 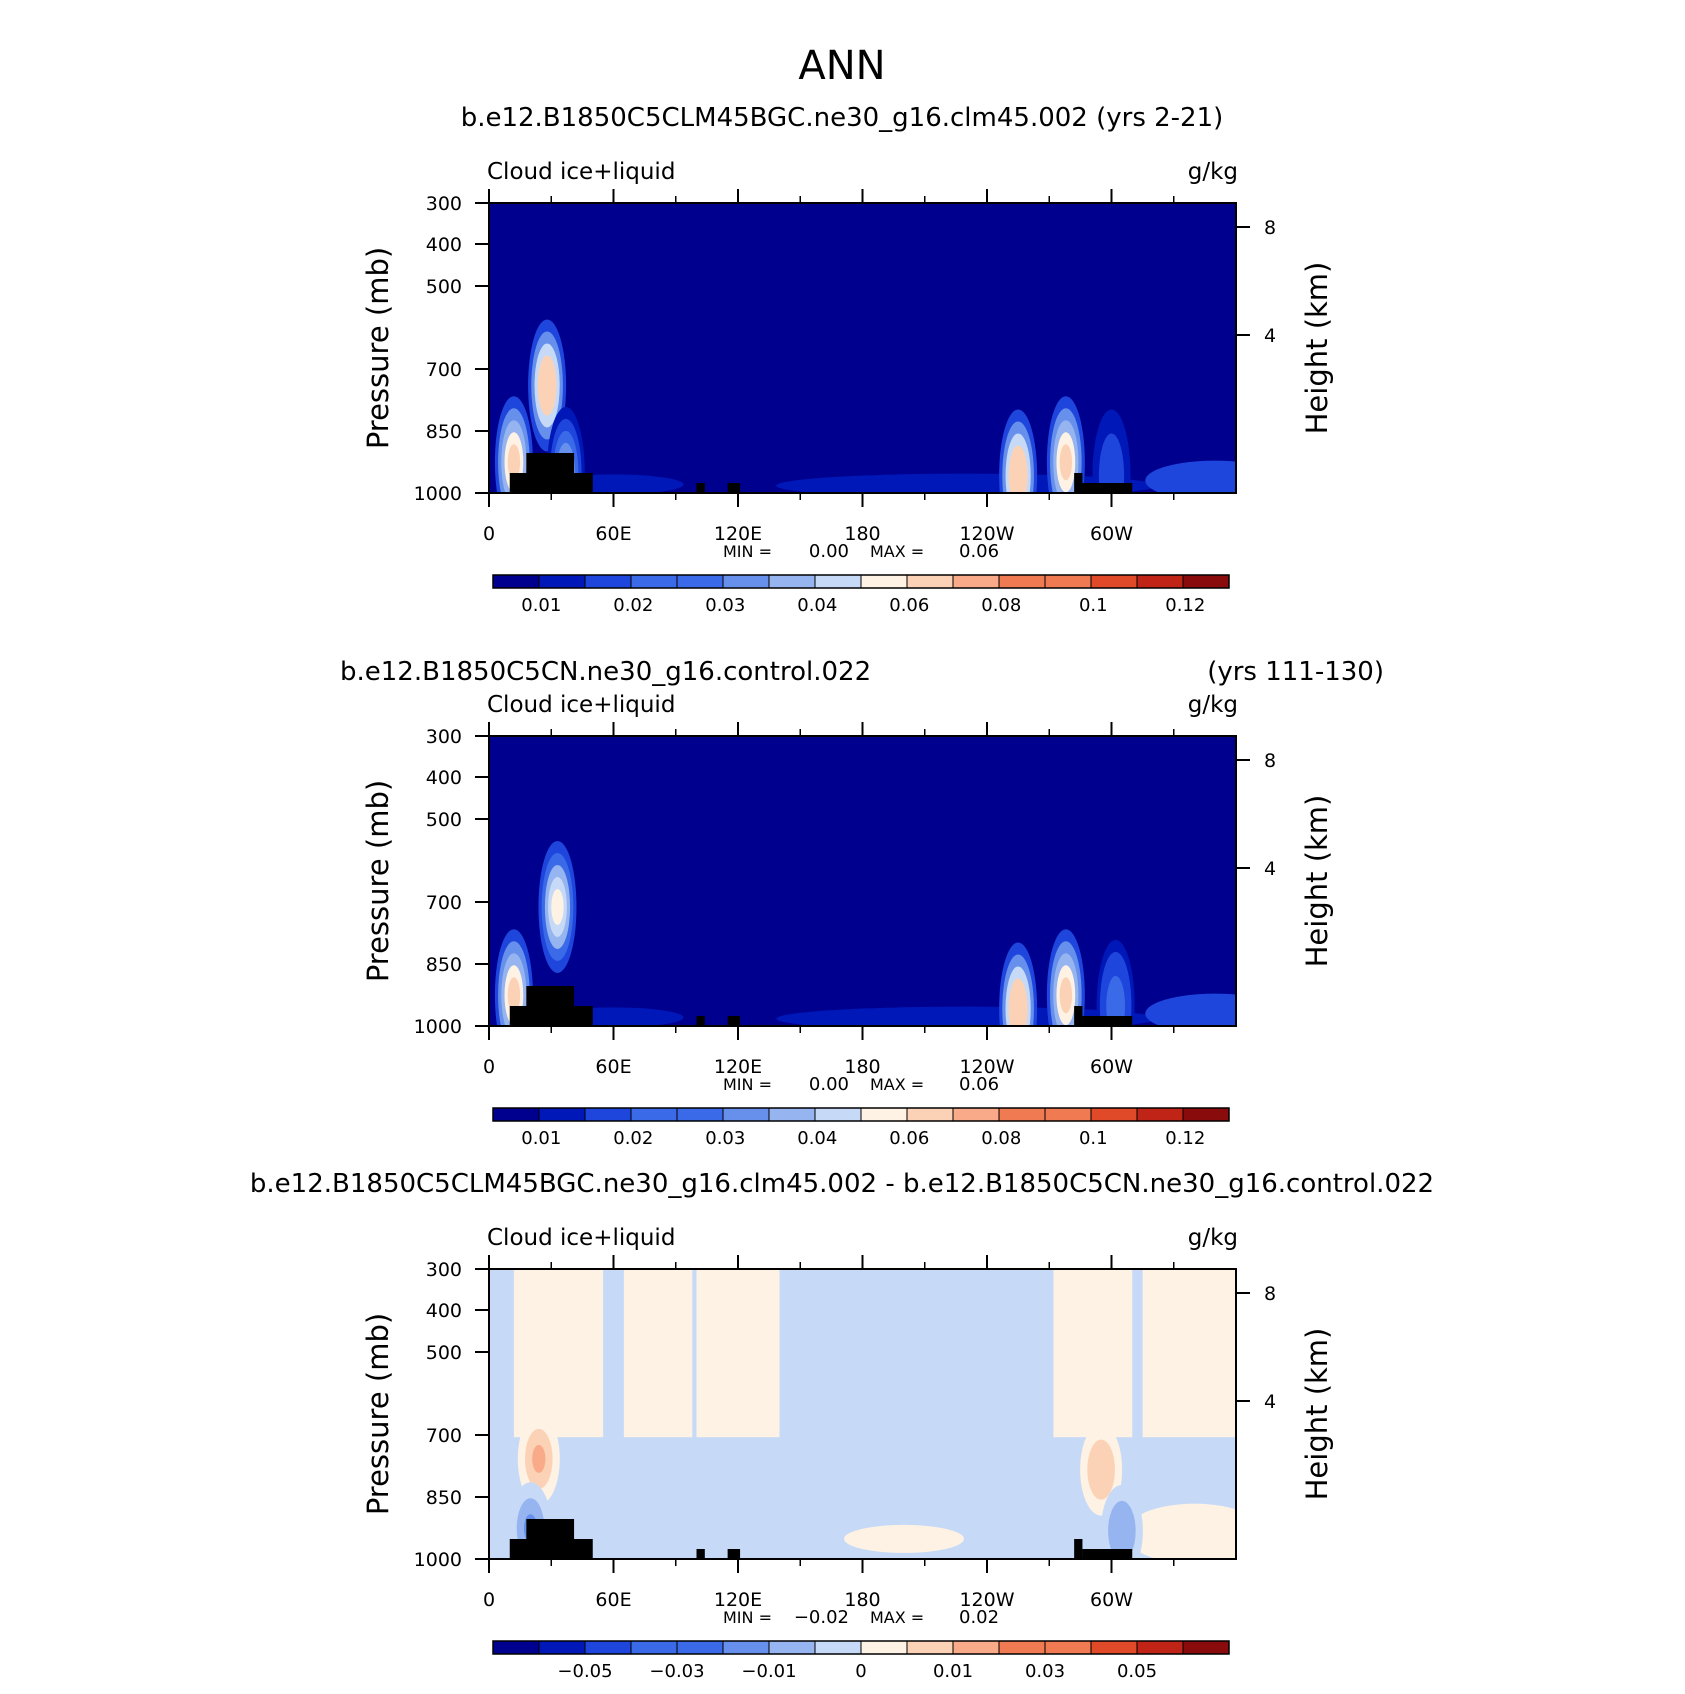 What do you see at coordinates (444, 204) in the screenshot?
I see `y-tick-label: 300` at bounding box center [444, 204].